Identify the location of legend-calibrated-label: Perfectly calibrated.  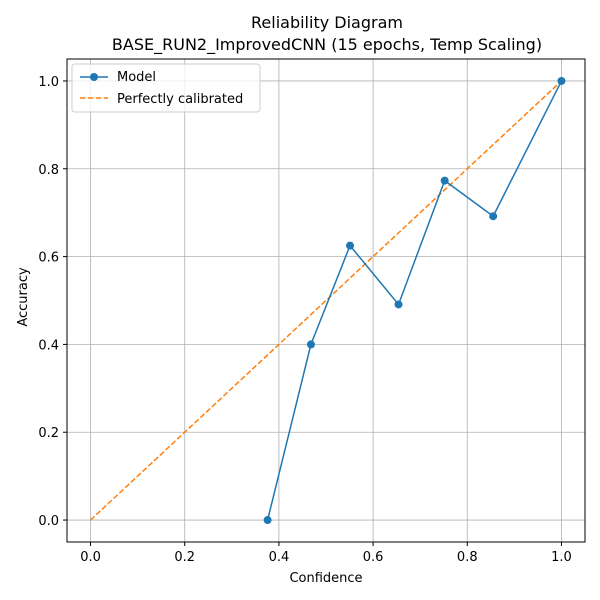
(180, 99).